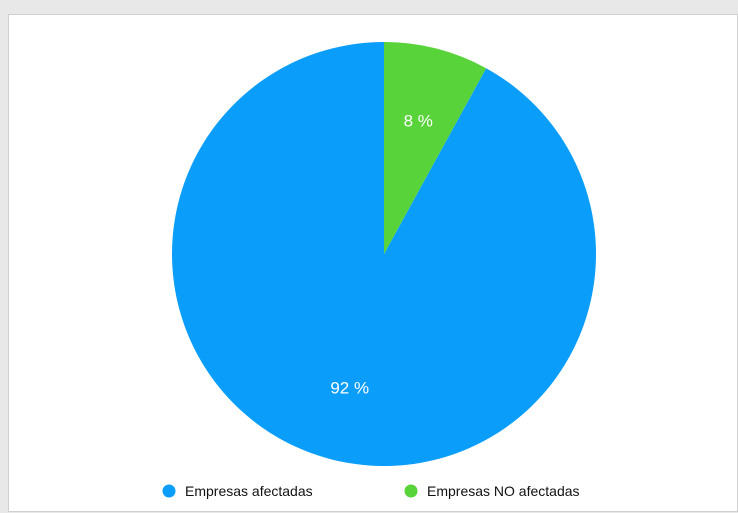 This screenshot has width=738, height=513. Describe the element at coordinates (503, 491) in the screenshot. I see `legend-label-1: Empresas NO afectadas` at that location.